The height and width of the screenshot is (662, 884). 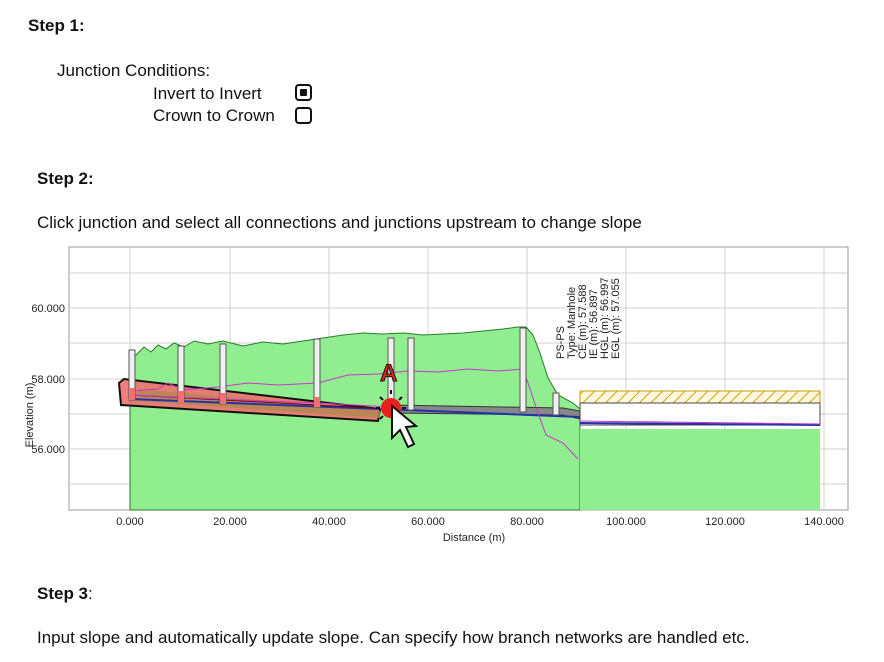 I want to click on x-tick-label: 100.000, so click(x=626, y=522).